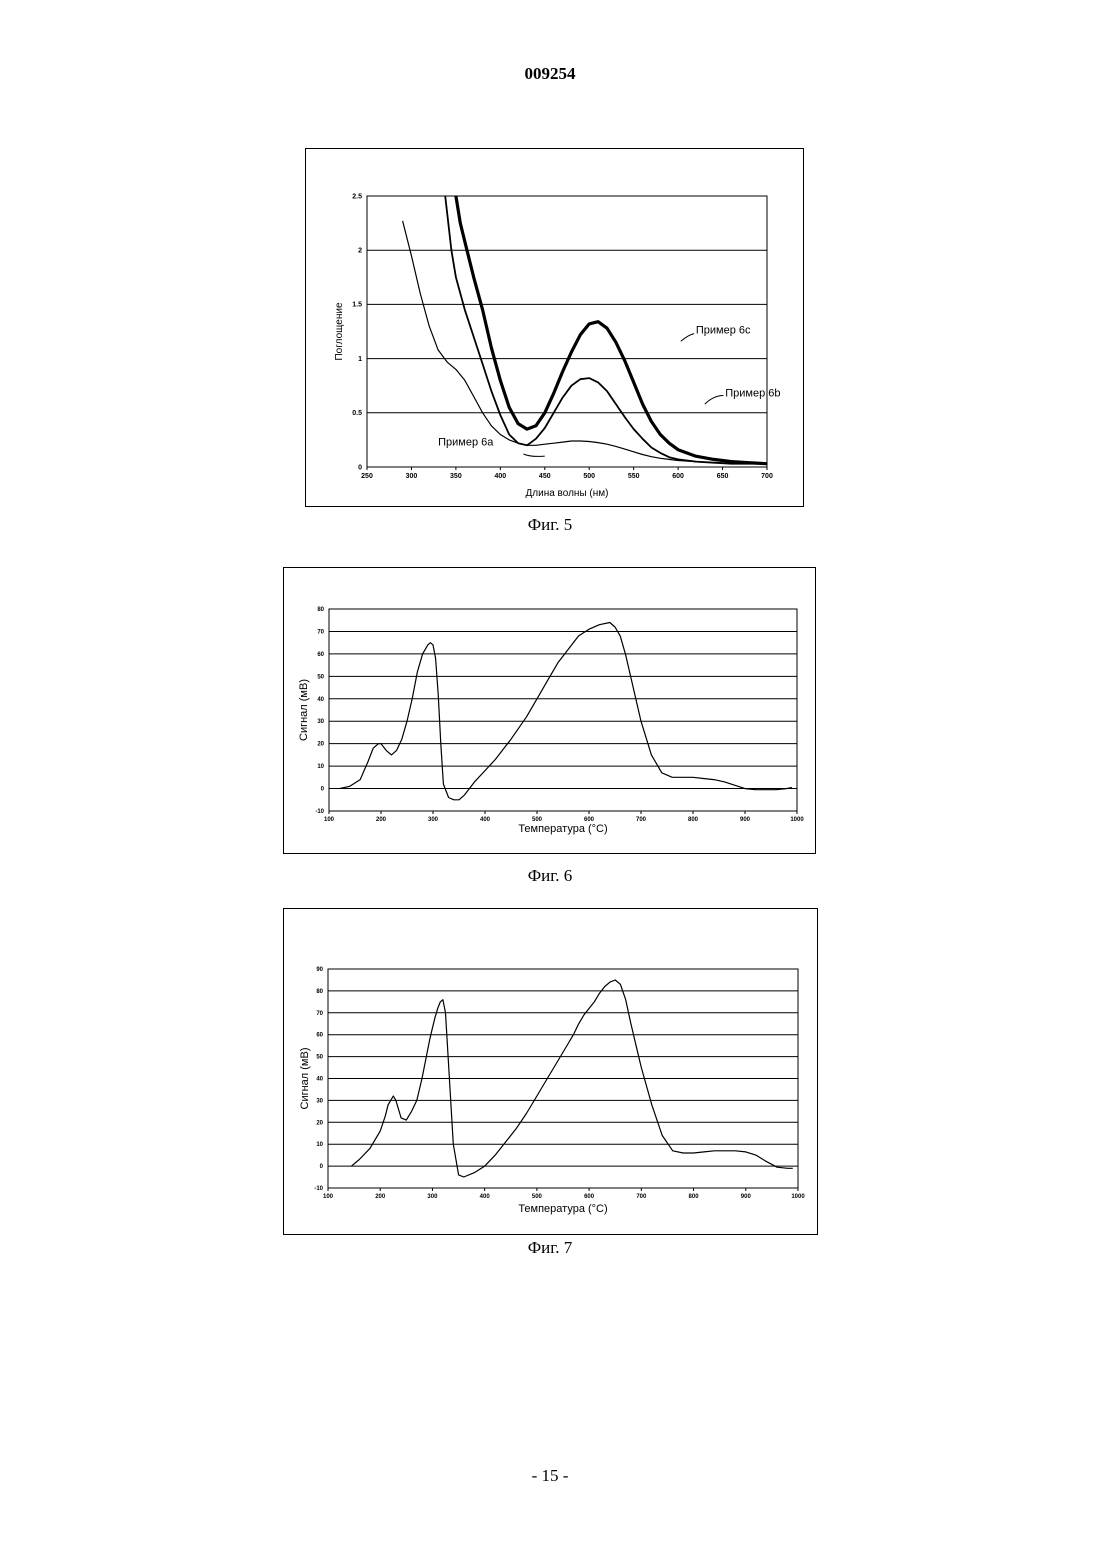 This screenshot has width=1100, height=1556. I want to click on x-axis-label: Температура (°С), so click(562, 1209).